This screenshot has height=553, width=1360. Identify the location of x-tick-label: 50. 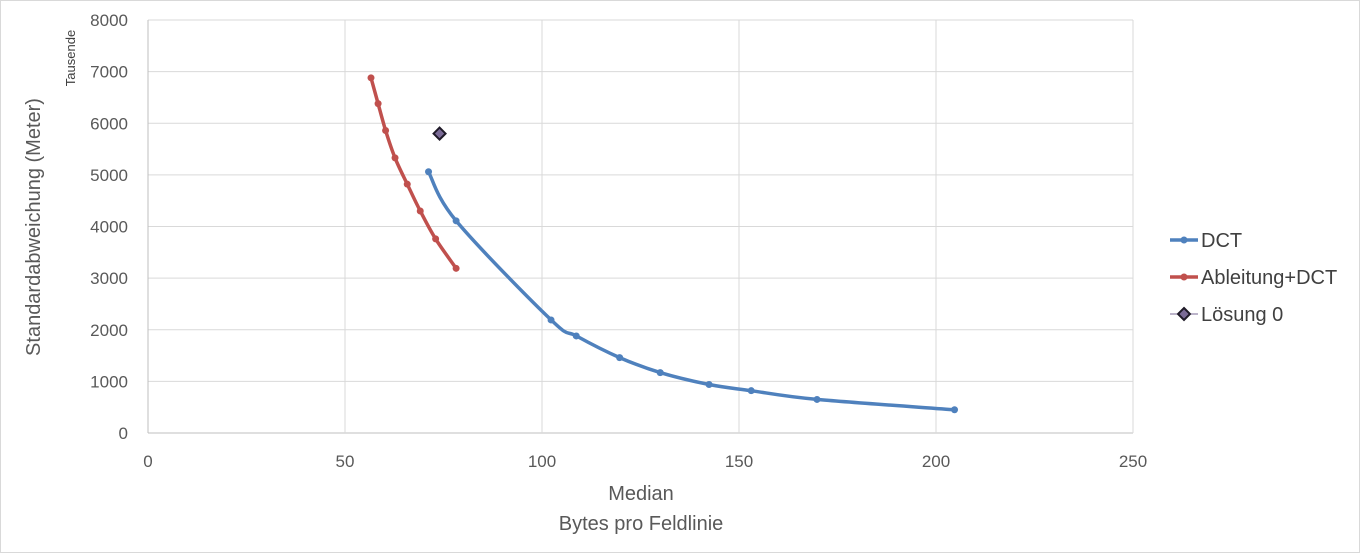
(345, 461).